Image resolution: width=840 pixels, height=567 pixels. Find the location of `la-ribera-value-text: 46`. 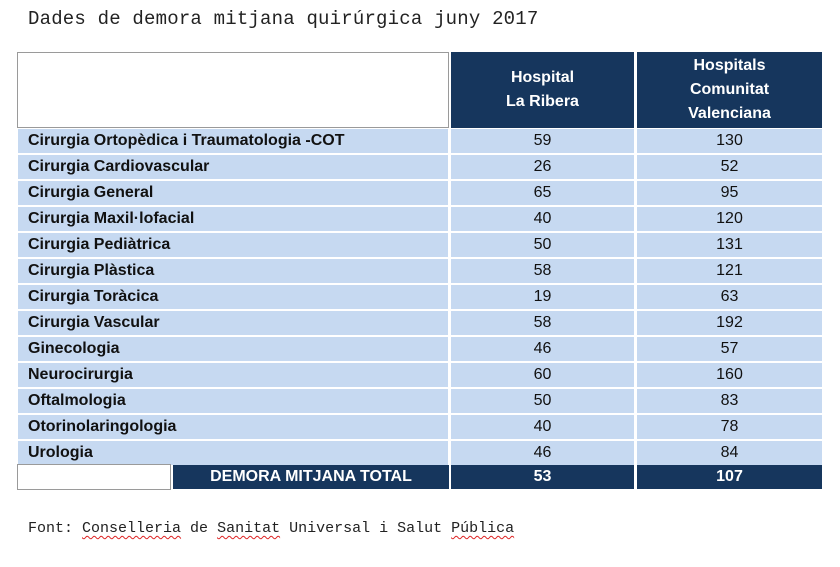

la-ribera-value-text: 46 is located at coordinates (542, 452).